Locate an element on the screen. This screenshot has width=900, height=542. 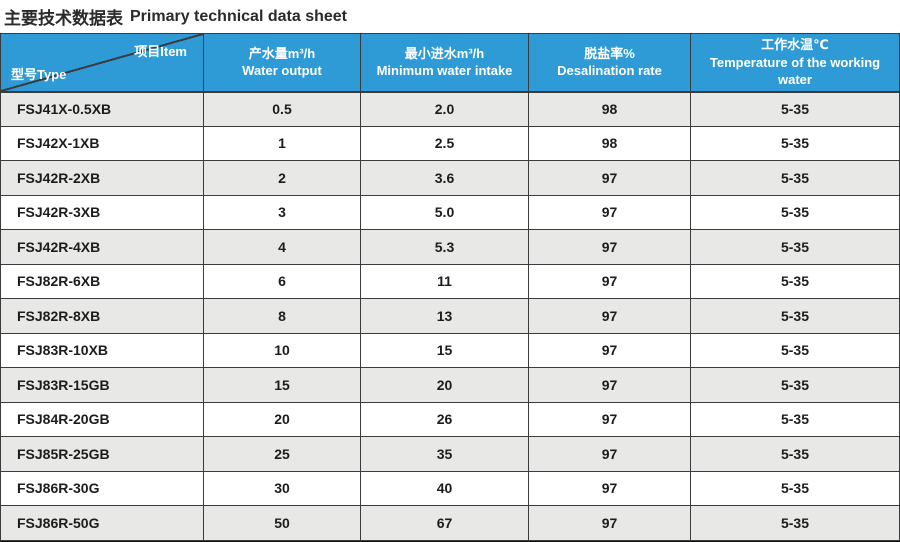
cell-water-output: 25 is located at coordinates (282, 454).